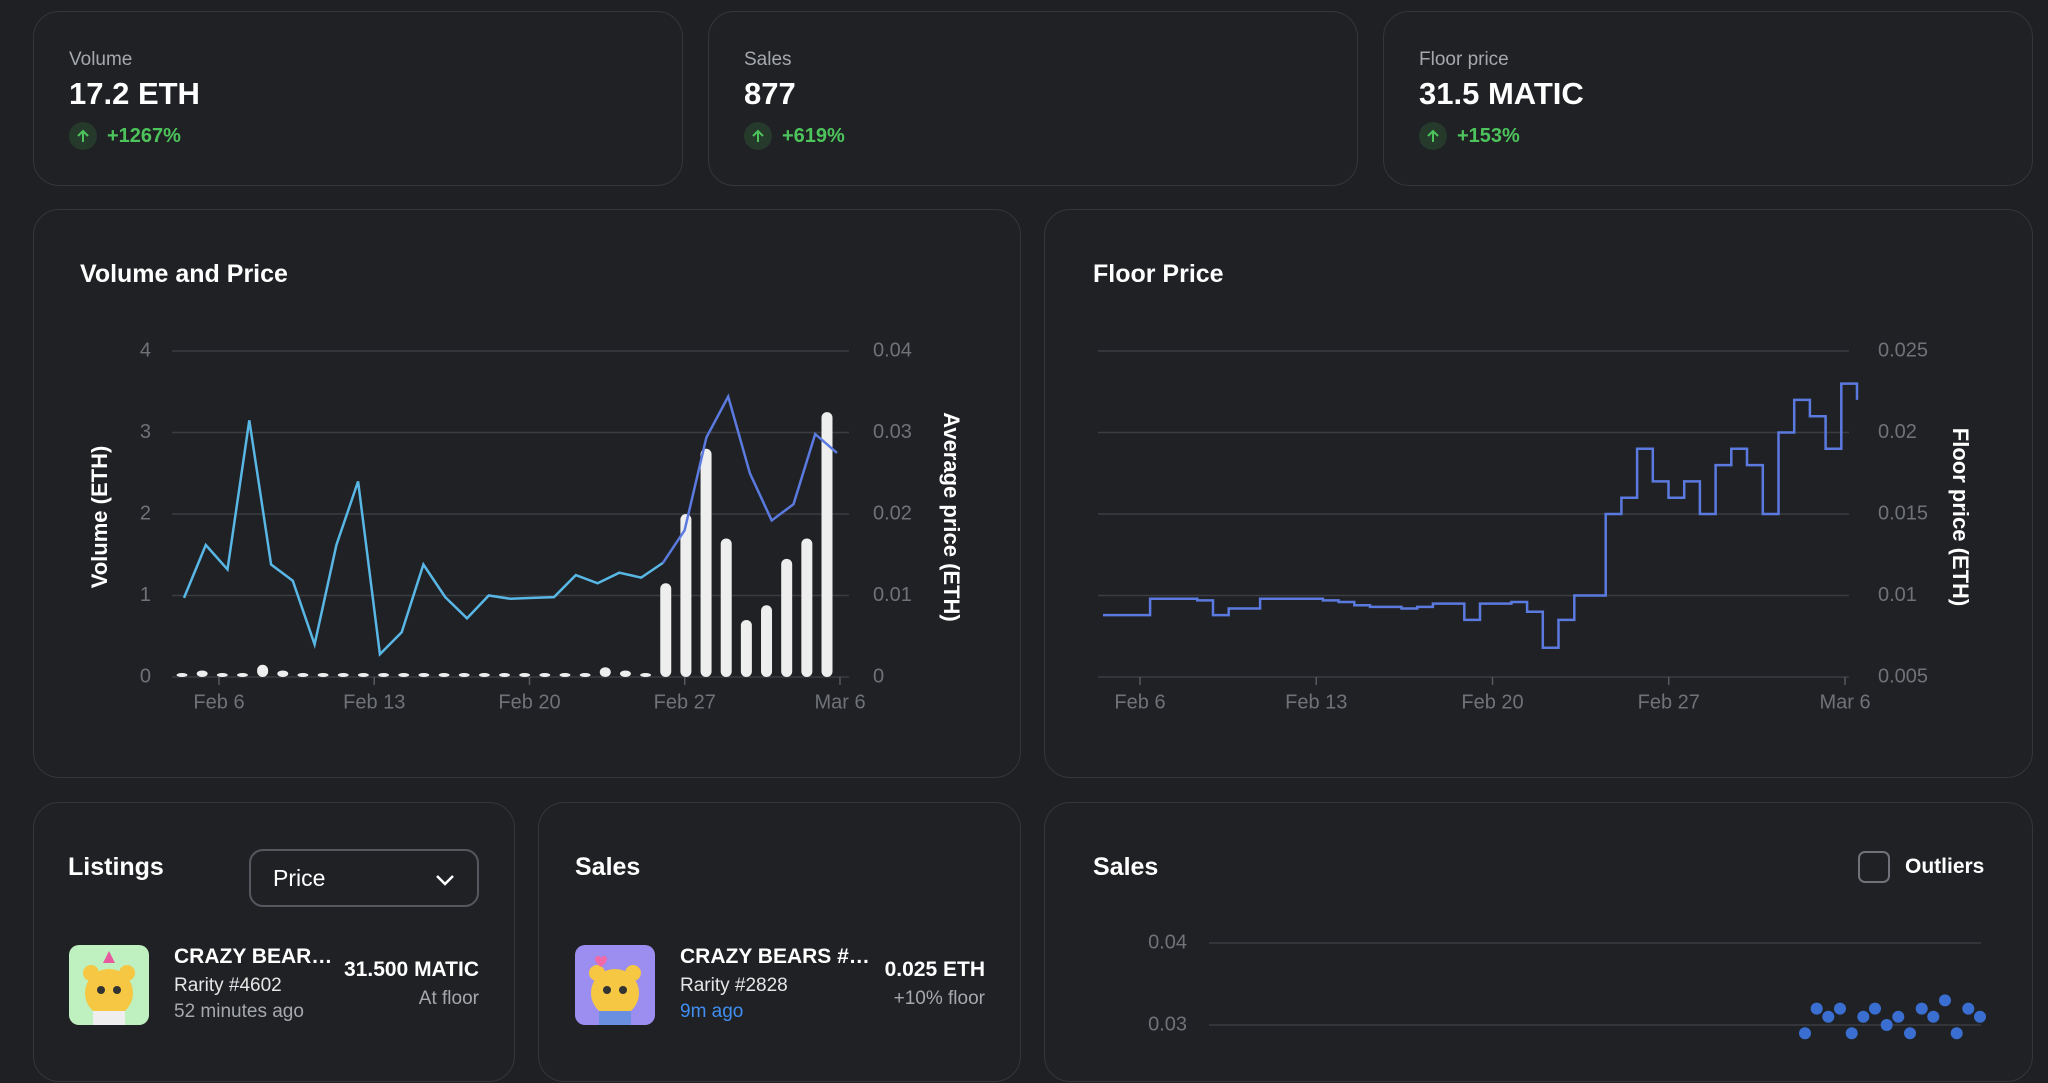 Image resolution: width=2048 pixels, height=1083 pixels. I want to click on y-axis-title-right: Average price (ETH), so click(951, 516).